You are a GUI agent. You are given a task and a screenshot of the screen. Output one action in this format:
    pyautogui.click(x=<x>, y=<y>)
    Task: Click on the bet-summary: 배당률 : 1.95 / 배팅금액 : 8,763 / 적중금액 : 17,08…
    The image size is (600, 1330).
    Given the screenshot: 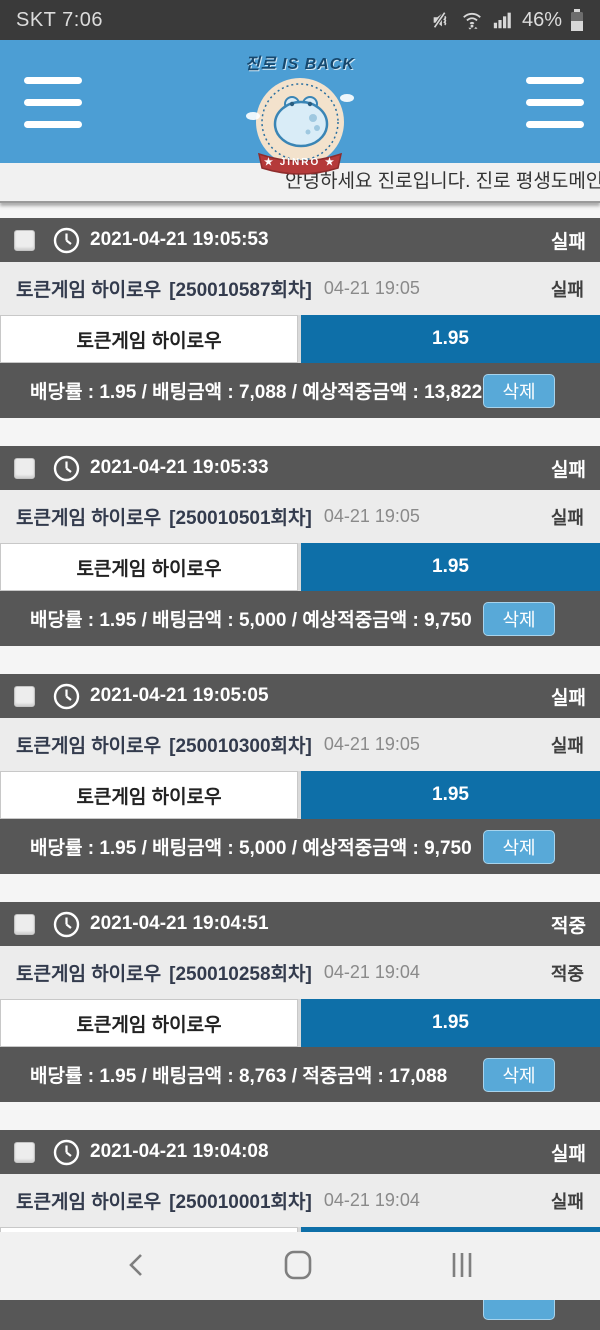 What is the action you would take?
    pyautogui.click(x=239, y=1076)
    